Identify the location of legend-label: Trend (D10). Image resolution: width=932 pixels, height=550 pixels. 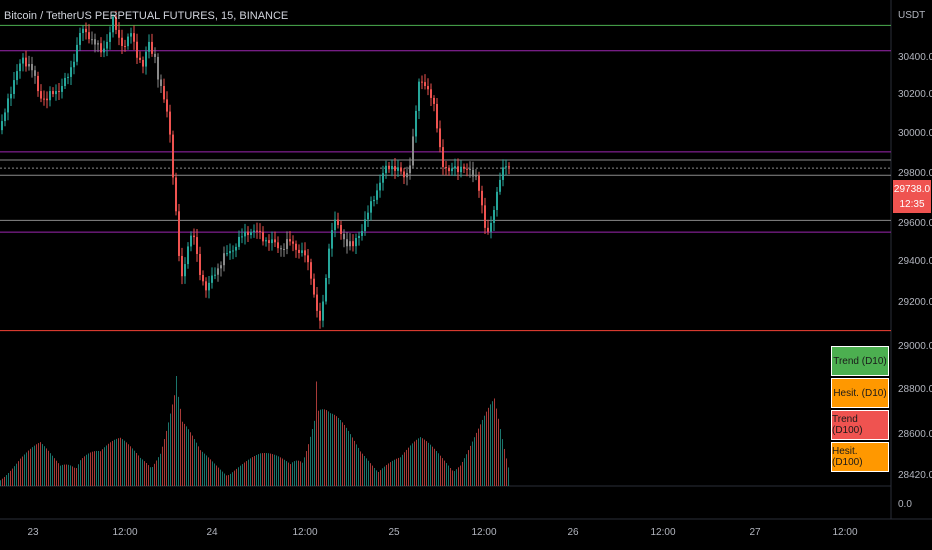
(860, 361).